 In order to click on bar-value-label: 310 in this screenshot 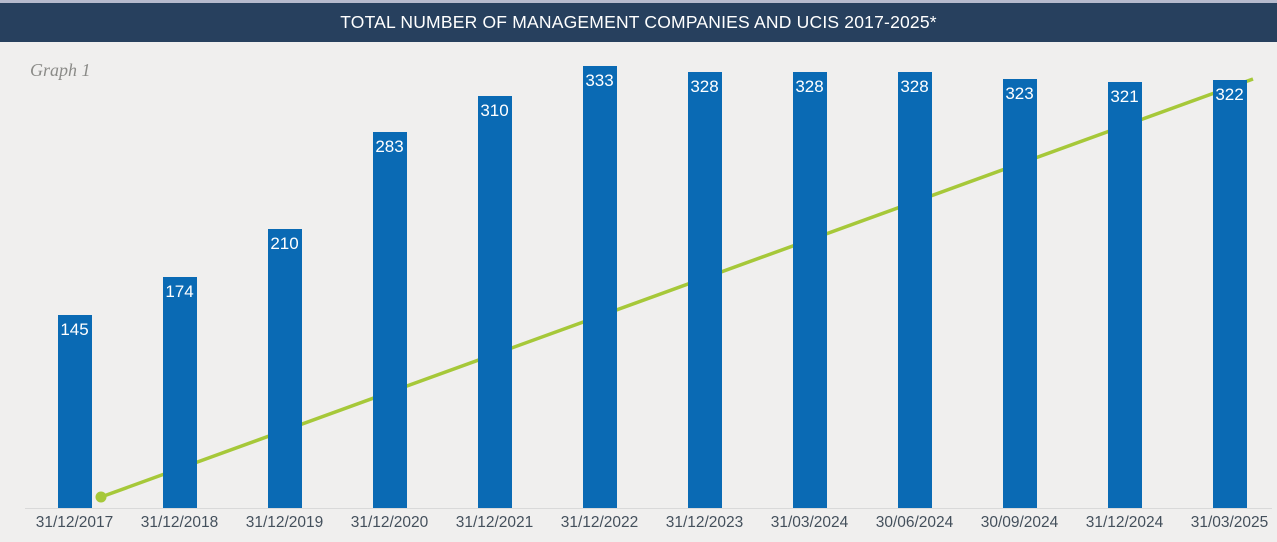, I will do `click(494, 110)`.